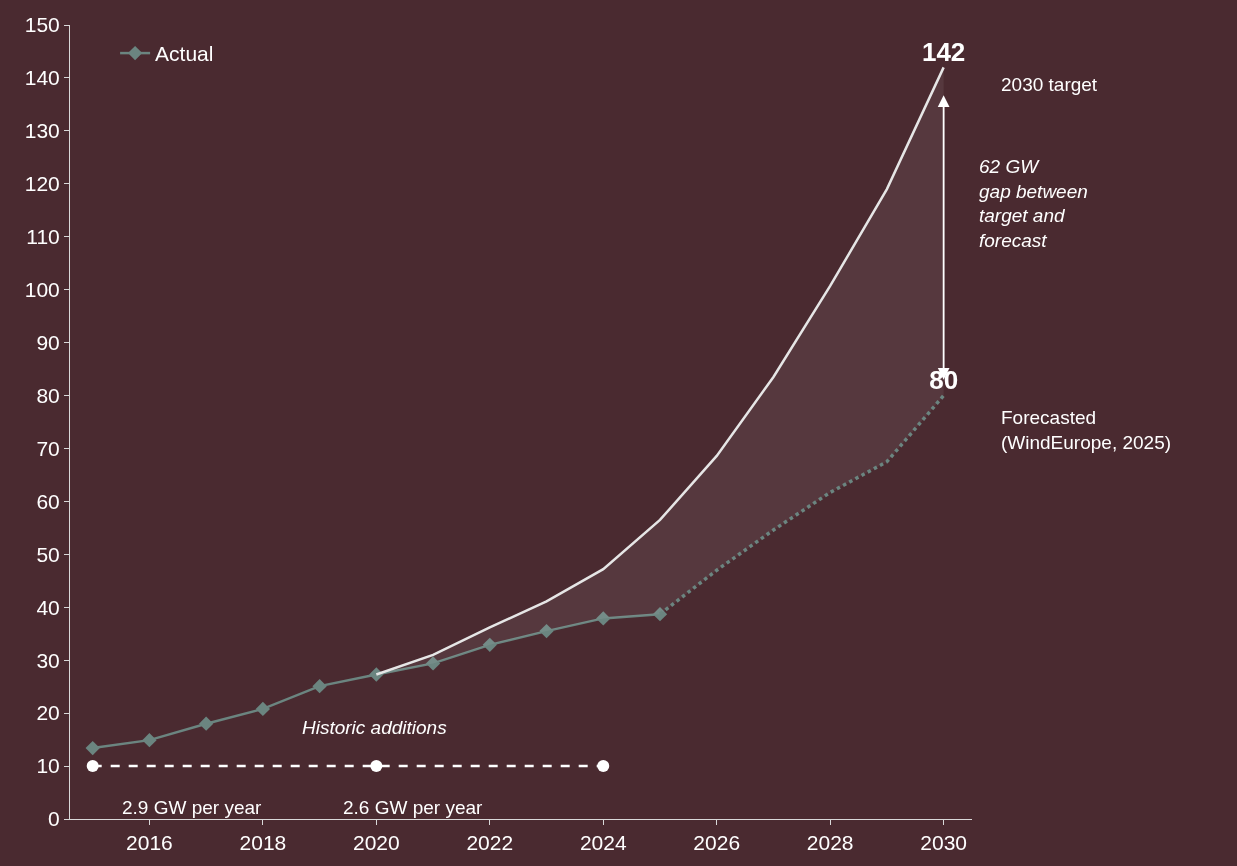 The image size is (1237, 866). What do you see at coordinates (192, 807) in the screenshot?
I see `annotation: 2.9 GW per year` at bounding box center [192, 807].